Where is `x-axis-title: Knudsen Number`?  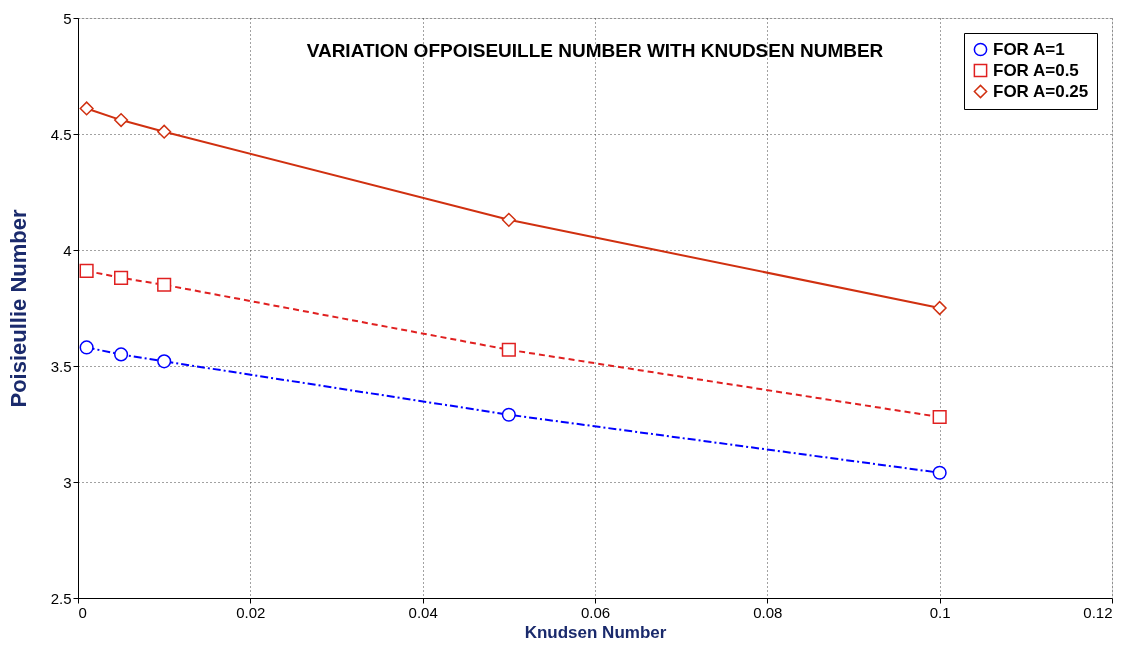
x-axis-title: Knudsen Number is located at coordinates (595, 632).